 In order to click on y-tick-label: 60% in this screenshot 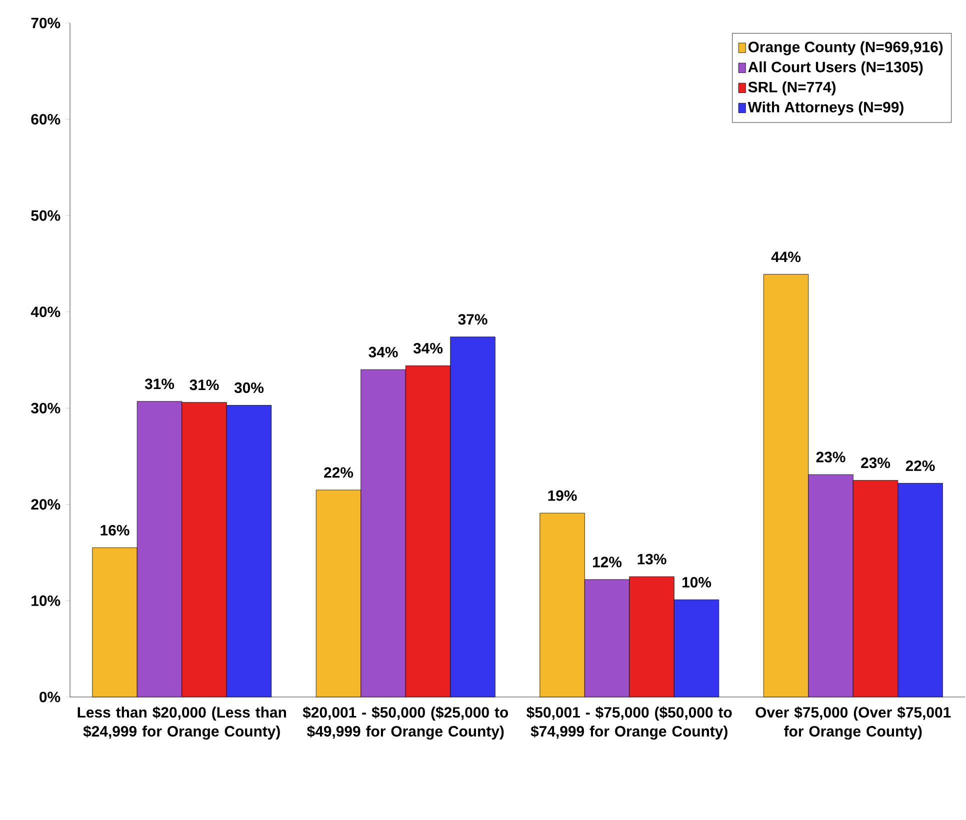, I will do `click(45, 119)`.